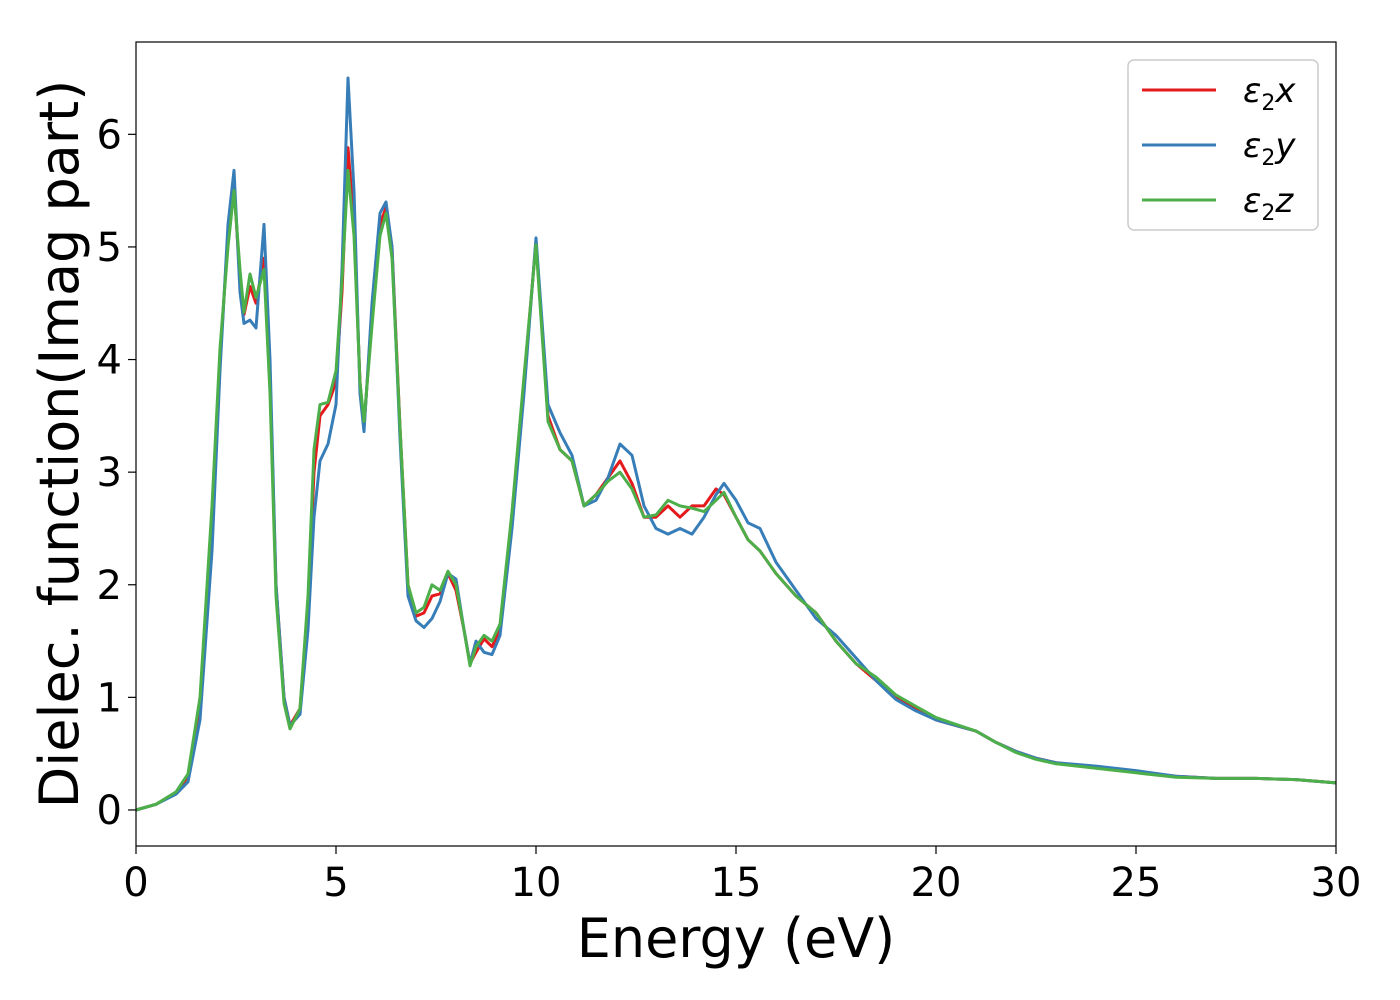  What do you see at coordinates (1285, 91) in the screenshot?
I see `legend-label-suffix: x` at bounding box center [1285, 91].